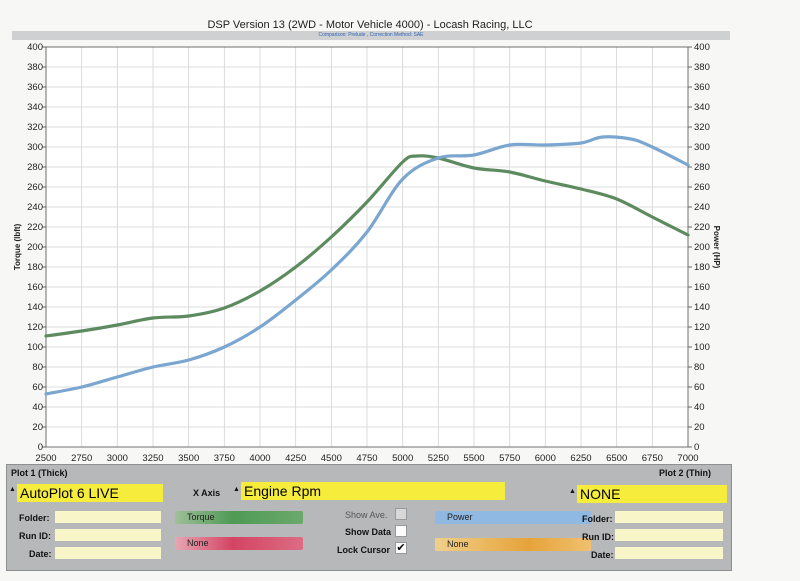 This screenshot has height=581, width=800. I want to click on x-tick-label: 5000, so click(402, 458).